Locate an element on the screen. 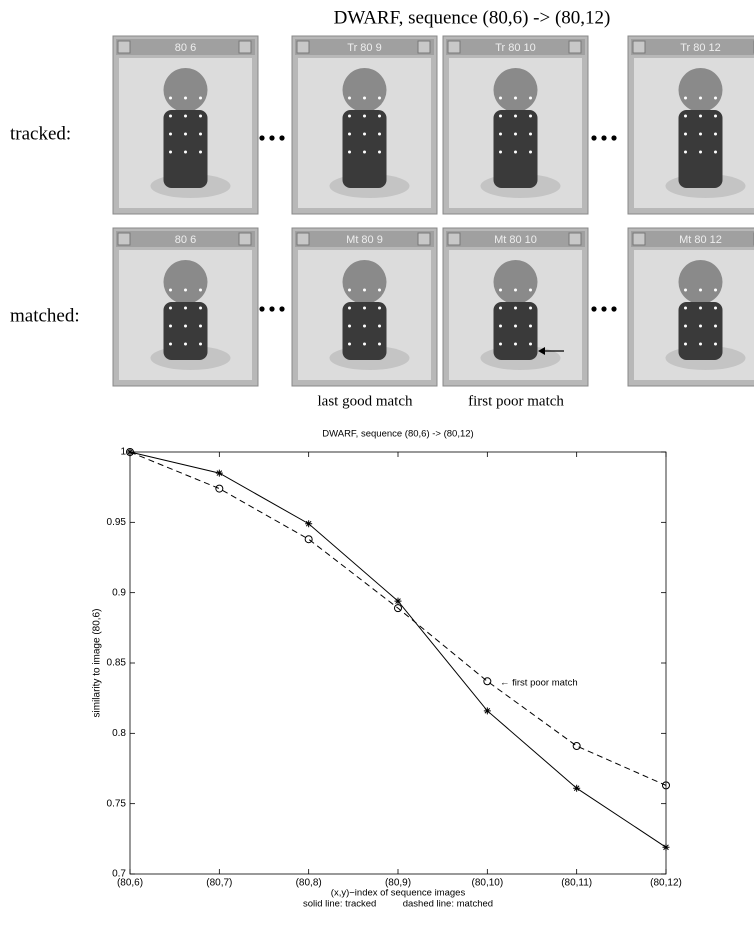  image-window: Tr 80 9 is located at coordinates (364, 125).